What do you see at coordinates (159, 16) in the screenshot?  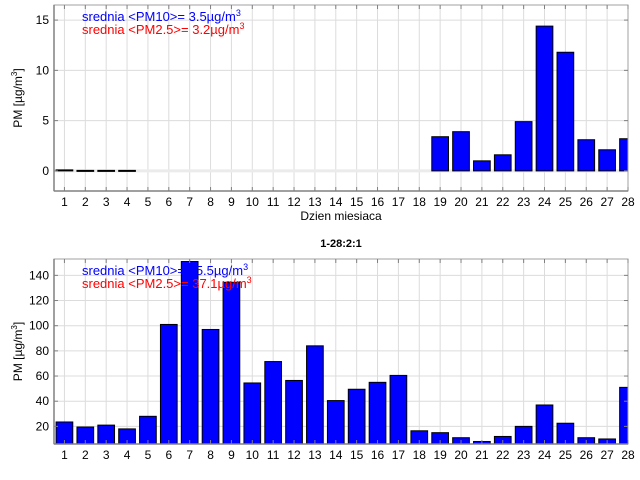 I see `mean-annotation-text: srednia <PM10>= 3.5µg/m` at bounding box center [159, 16].